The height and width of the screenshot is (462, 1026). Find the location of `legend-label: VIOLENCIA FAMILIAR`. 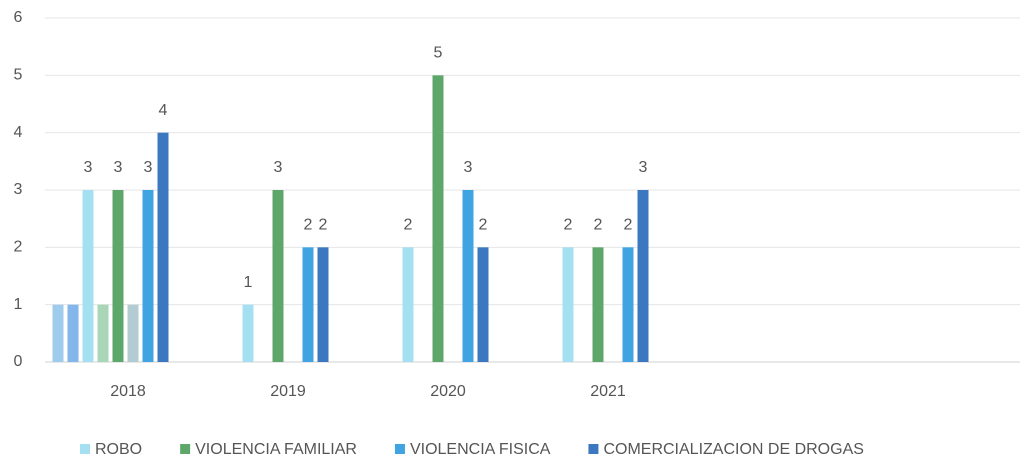

legend-label: VIOLENCIA FAMILIAR is located at coordinates (276, 449).